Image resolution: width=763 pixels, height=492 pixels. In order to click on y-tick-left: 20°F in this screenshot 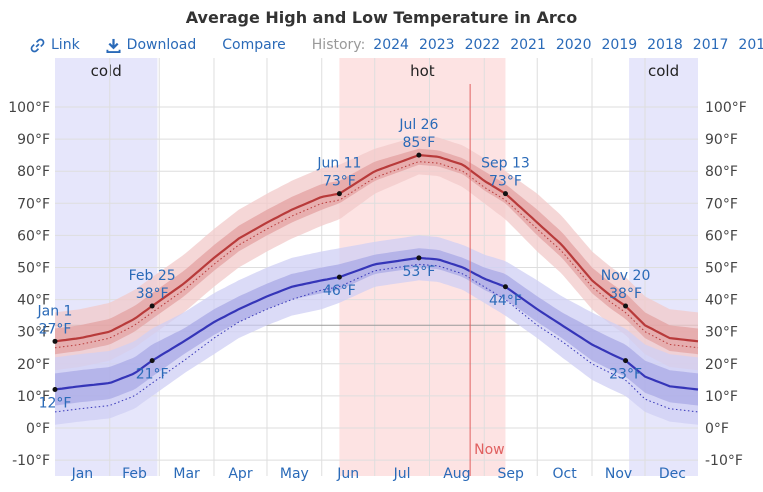, I will do `click(33, 365)`.